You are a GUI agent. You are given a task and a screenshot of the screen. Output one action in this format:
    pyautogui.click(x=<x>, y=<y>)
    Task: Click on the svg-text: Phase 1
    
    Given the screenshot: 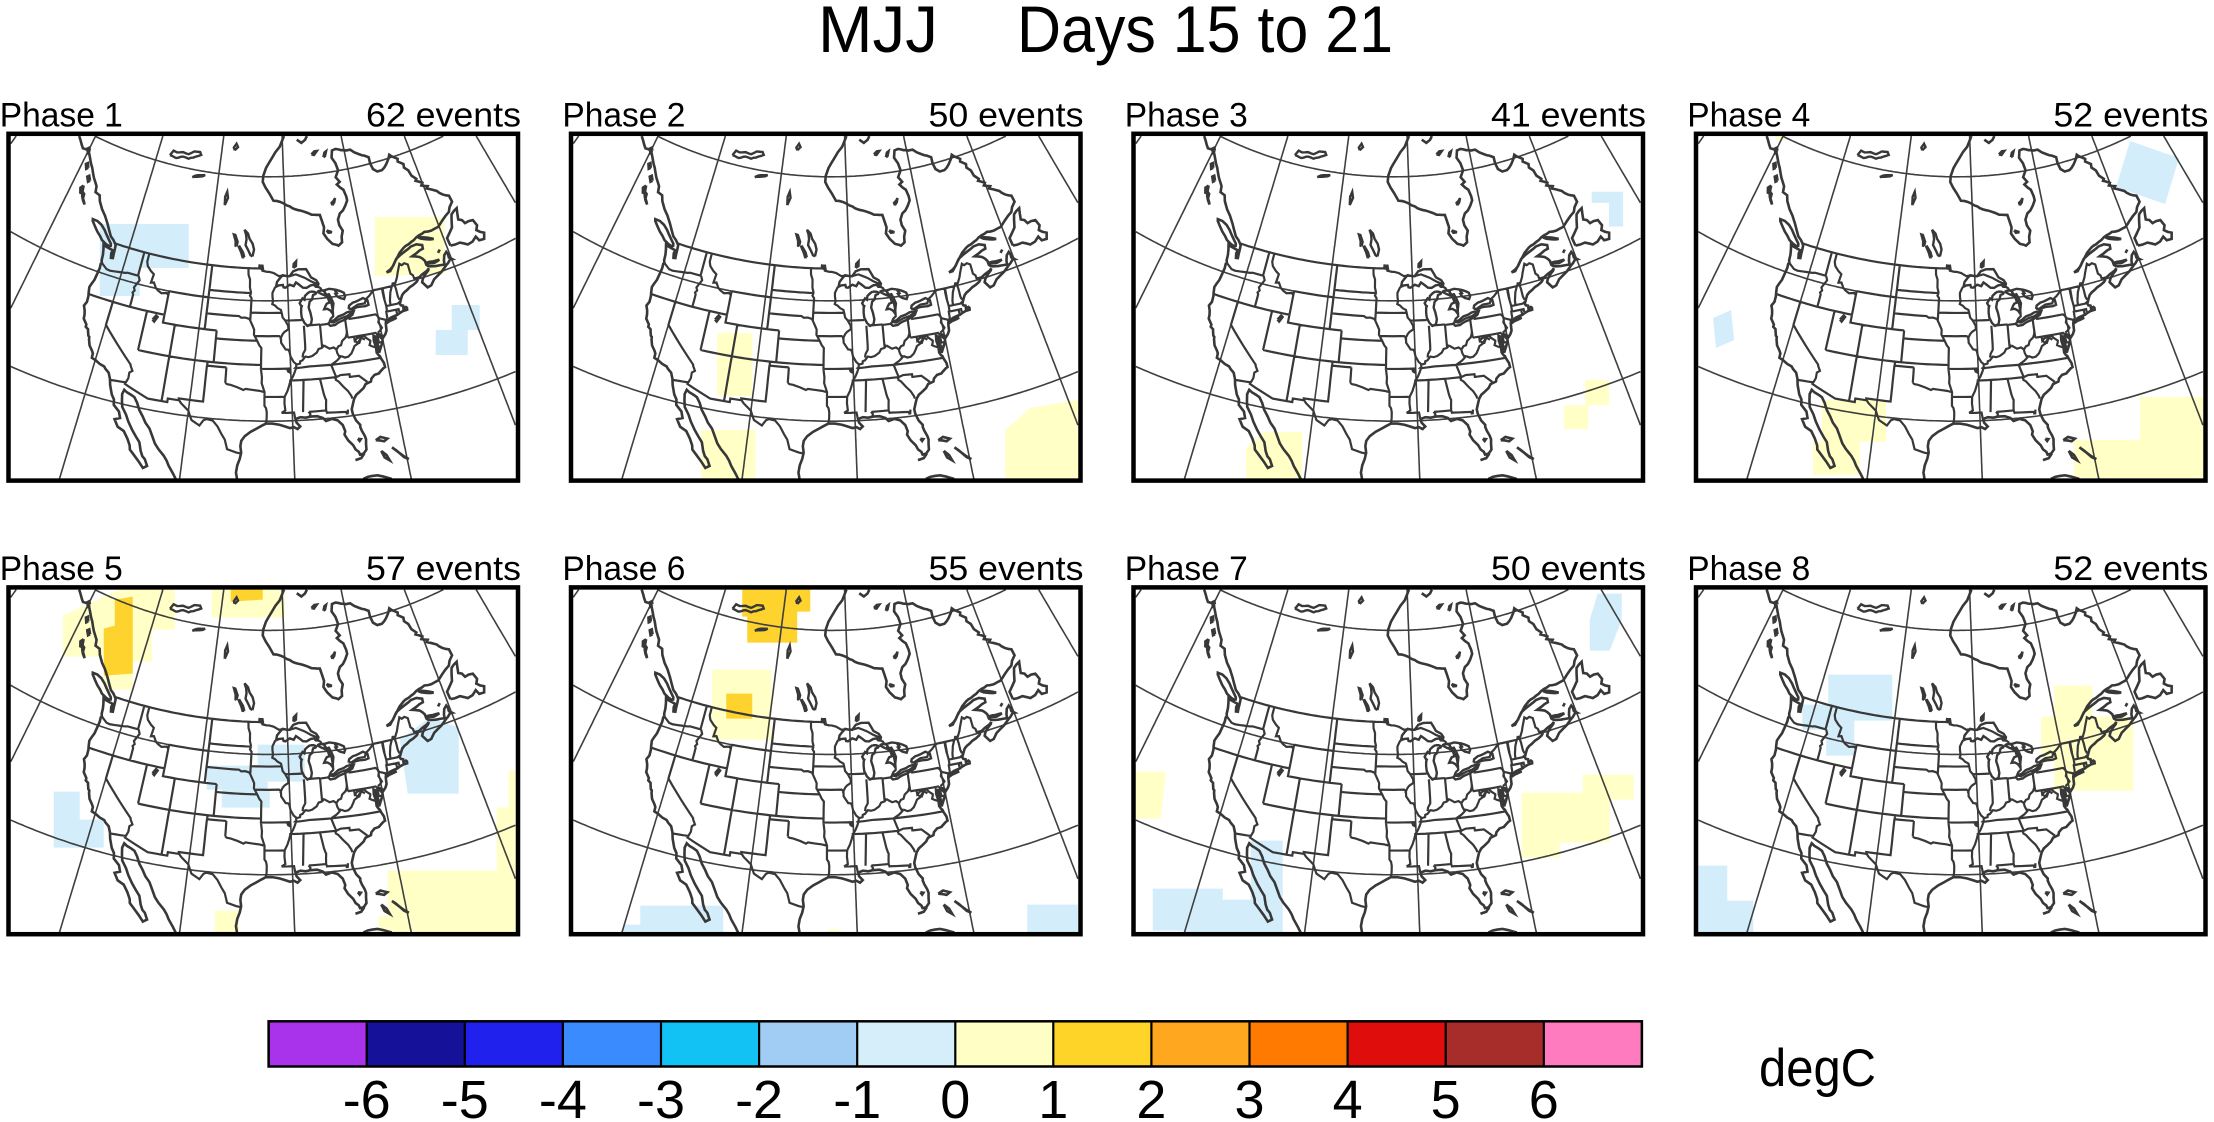 What is the action you would take?
    pyautogui.click(x=61, y=116)
    